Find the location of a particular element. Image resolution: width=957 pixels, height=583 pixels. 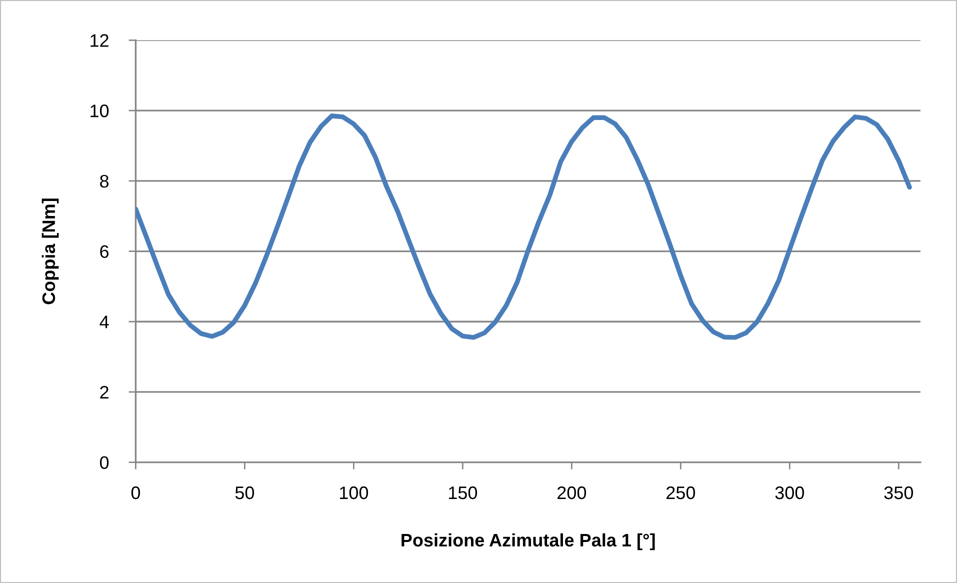

y-tick-label: 10 is located at coordinates (99, 111).